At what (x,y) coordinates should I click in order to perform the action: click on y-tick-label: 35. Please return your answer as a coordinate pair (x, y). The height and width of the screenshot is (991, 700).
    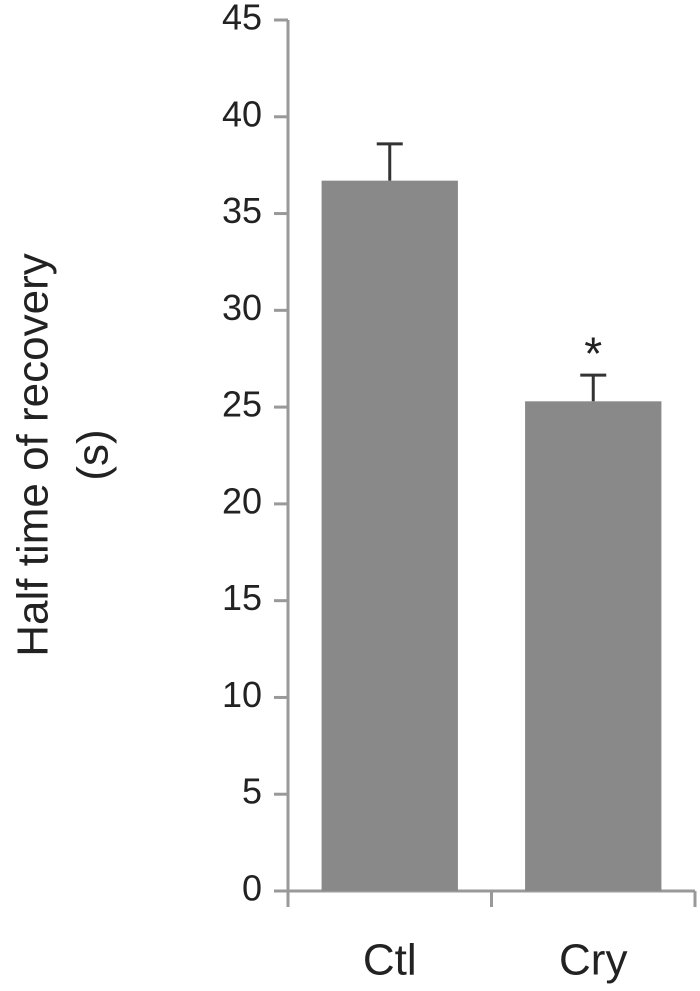
    Looking at the image, I should click on (242, 210).